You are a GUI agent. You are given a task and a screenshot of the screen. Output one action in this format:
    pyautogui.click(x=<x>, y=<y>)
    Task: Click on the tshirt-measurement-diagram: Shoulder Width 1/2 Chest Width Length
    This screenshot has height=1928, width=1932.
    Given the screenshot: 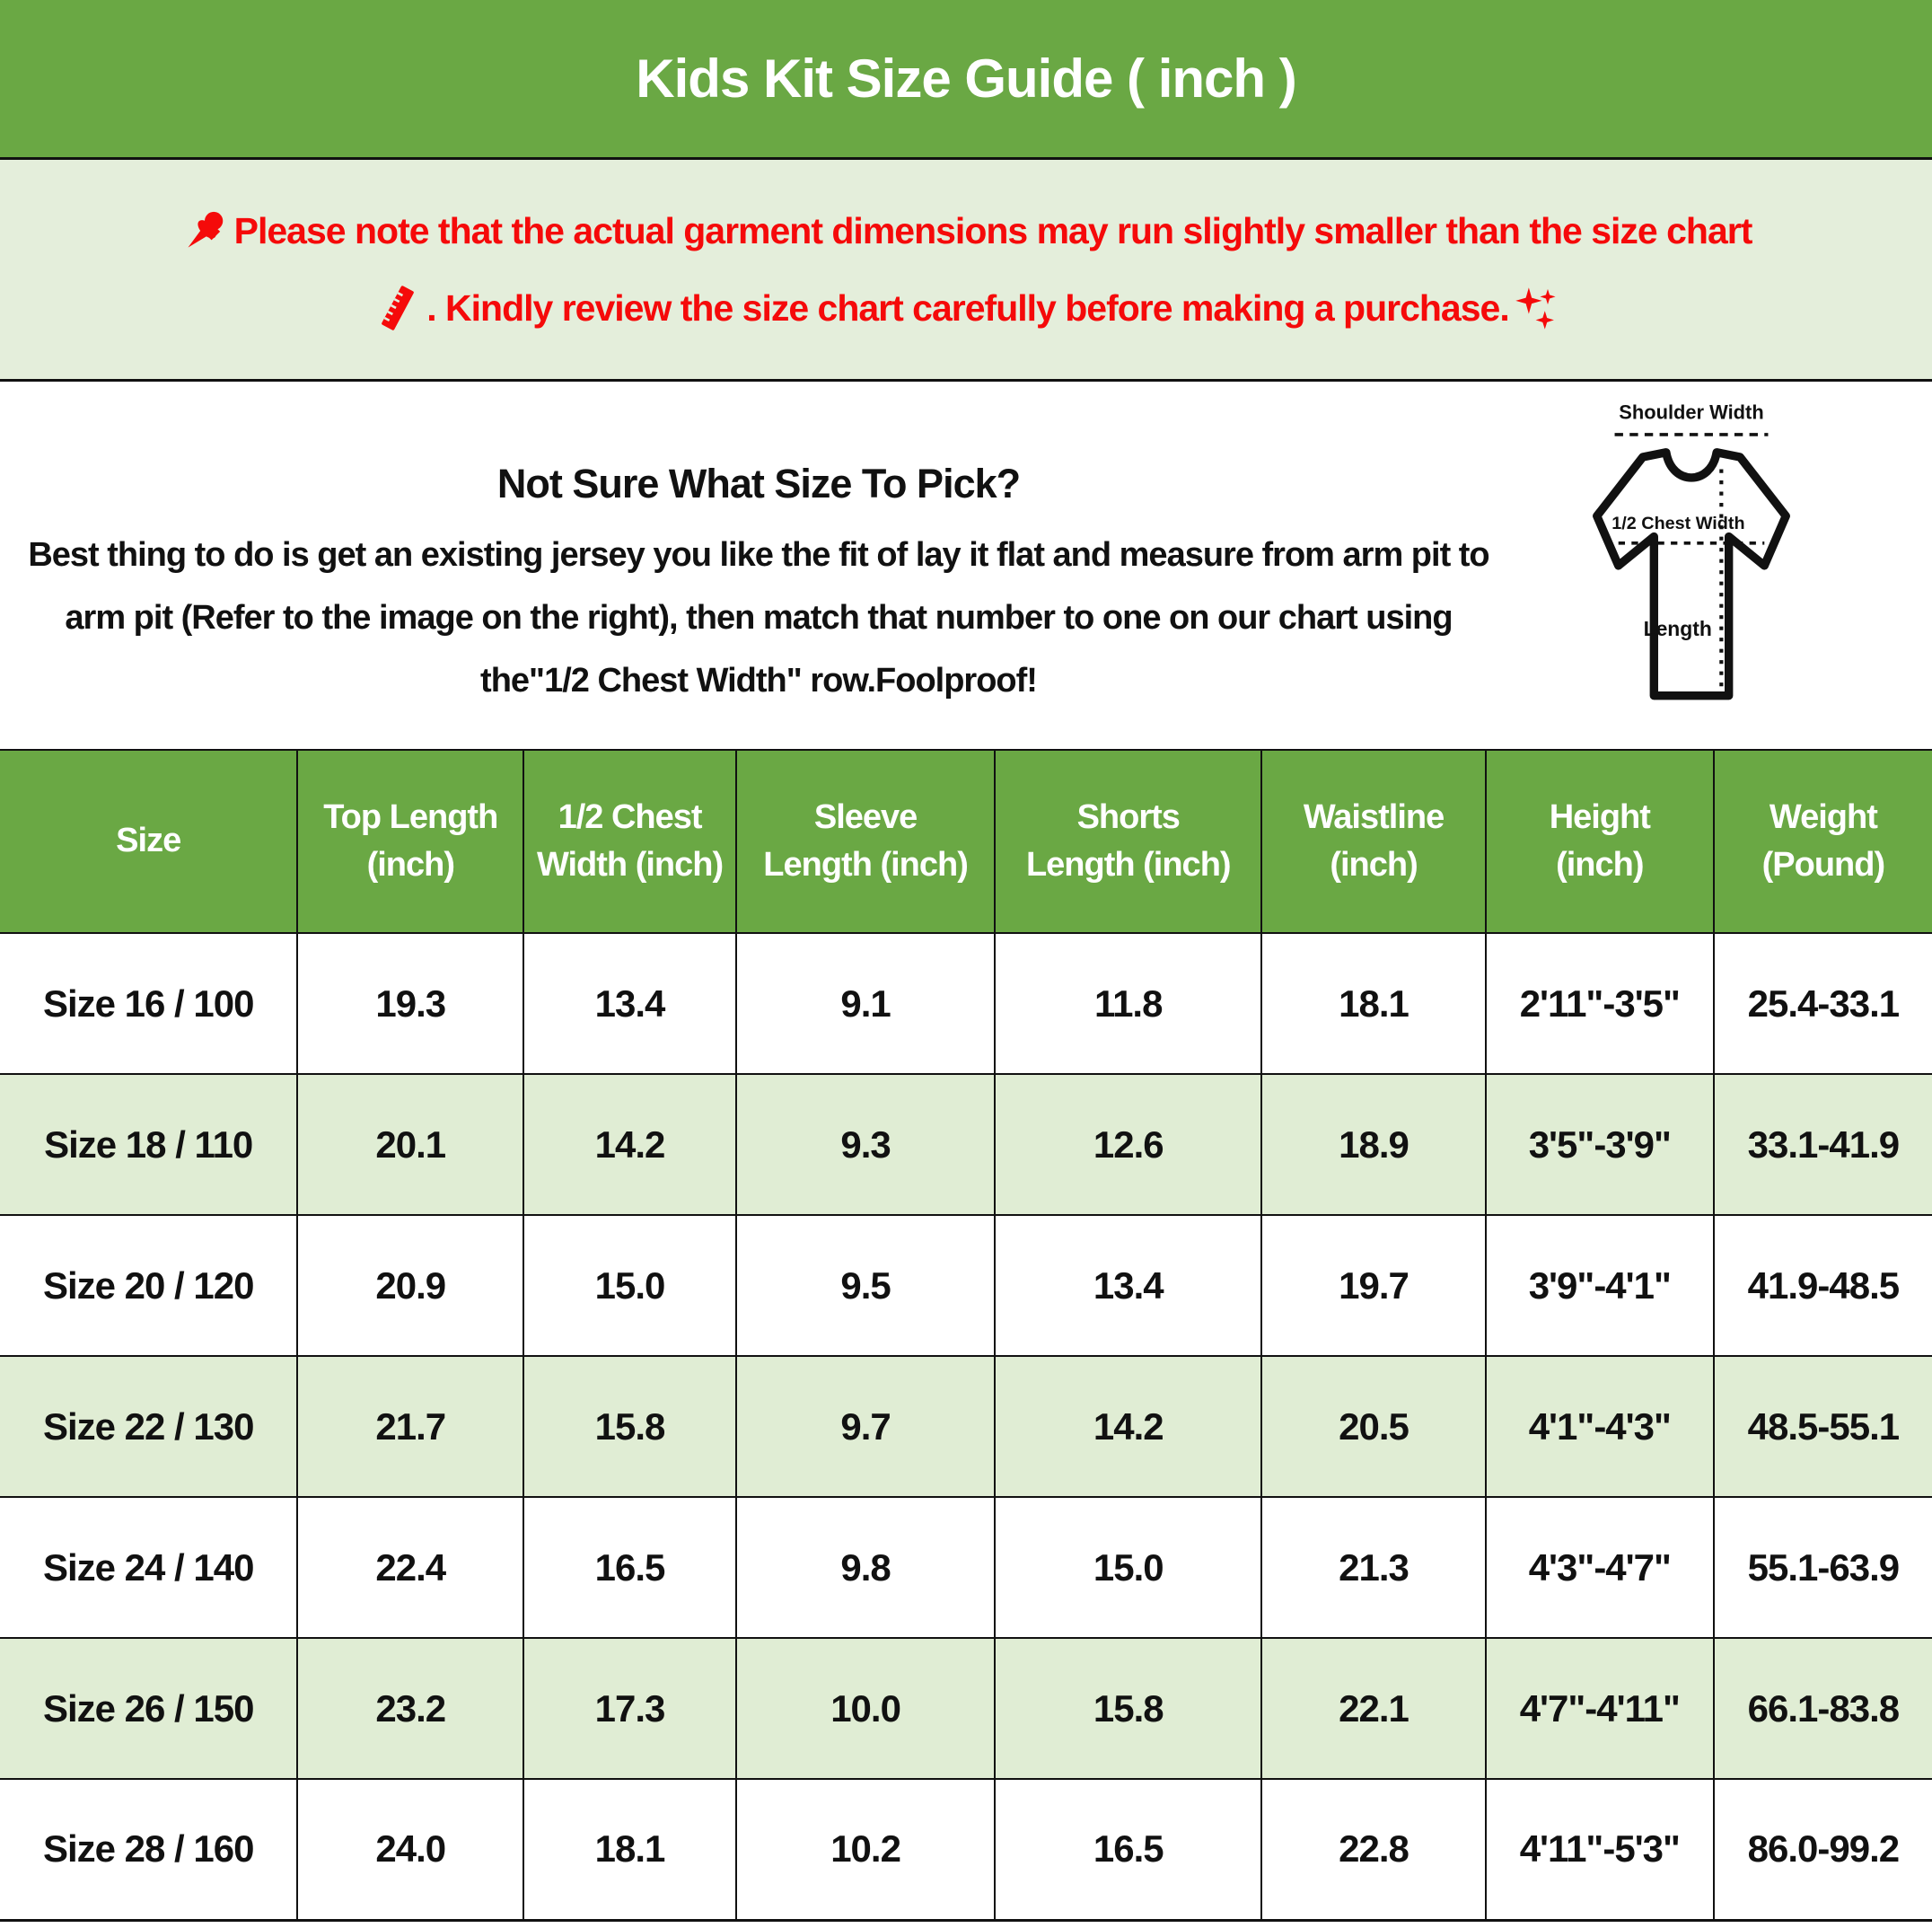 What is the action you would take?
    pyautogui.click(x=1691, y=550)
    